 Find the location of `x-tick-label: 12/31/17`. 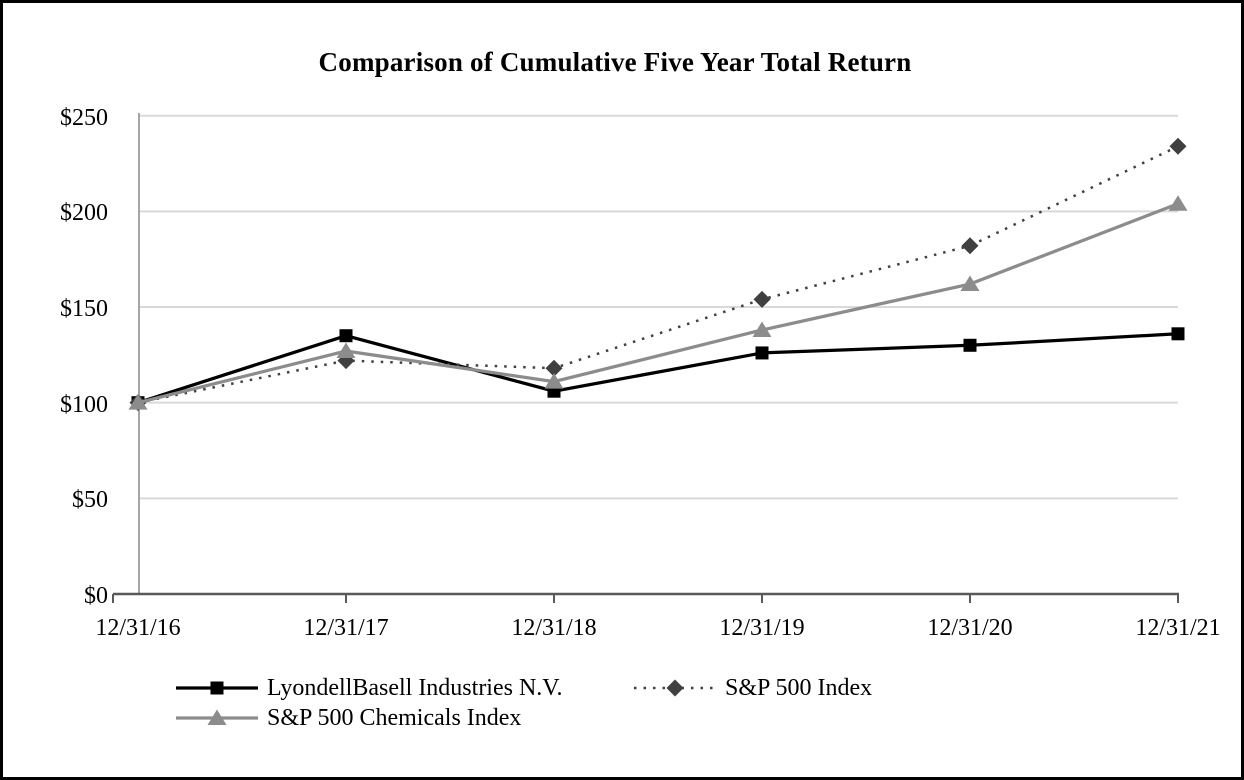

x-tick-label: 12/31/17 is located at coordinates (346, 628).